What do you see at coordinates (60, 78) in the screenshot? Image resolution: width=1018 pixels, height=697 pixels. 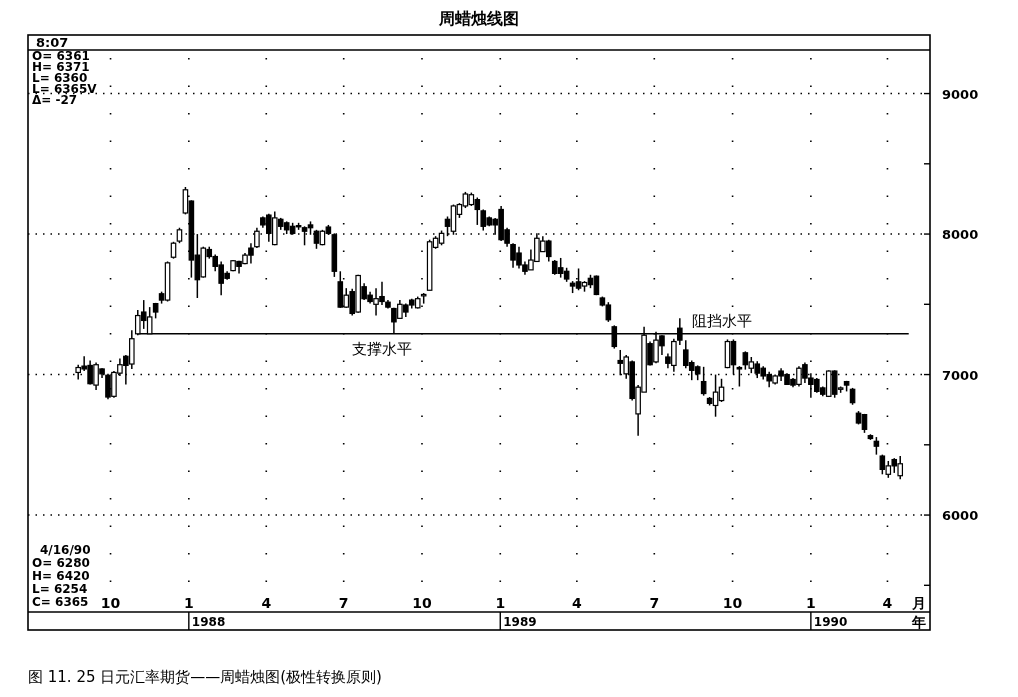 I see `annotation: L= 6360` at bounding box center [60, 78].